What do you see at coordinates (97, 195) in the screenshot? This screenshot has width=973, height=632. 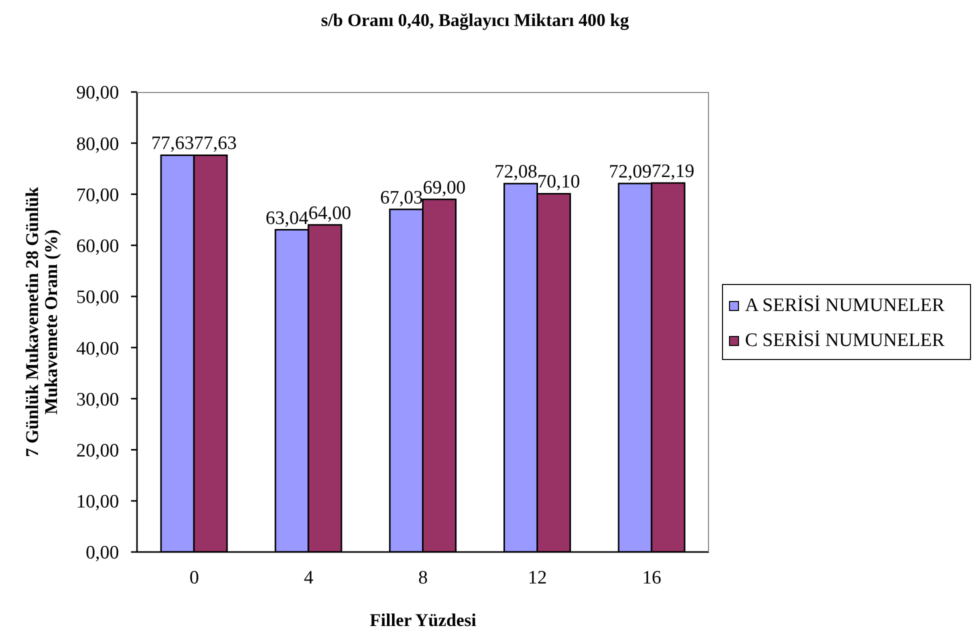 I see `y-tick-label: 70,00` at bounding box center [97, 195].